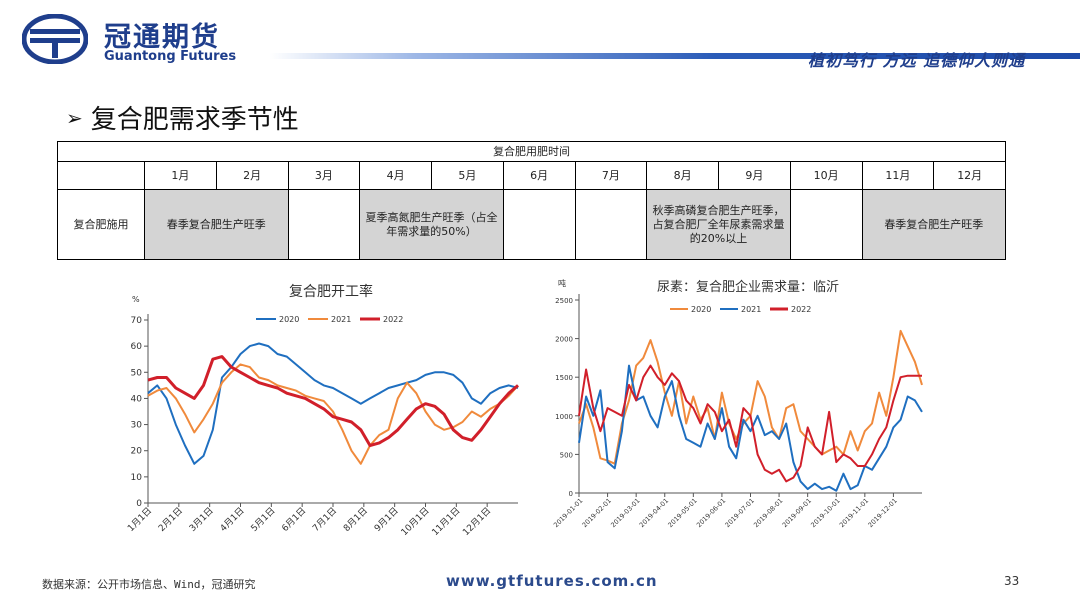 This screenshot has height=608, width=1080. I want to click on x-tick-label: 4月1日, so click(232, 519).